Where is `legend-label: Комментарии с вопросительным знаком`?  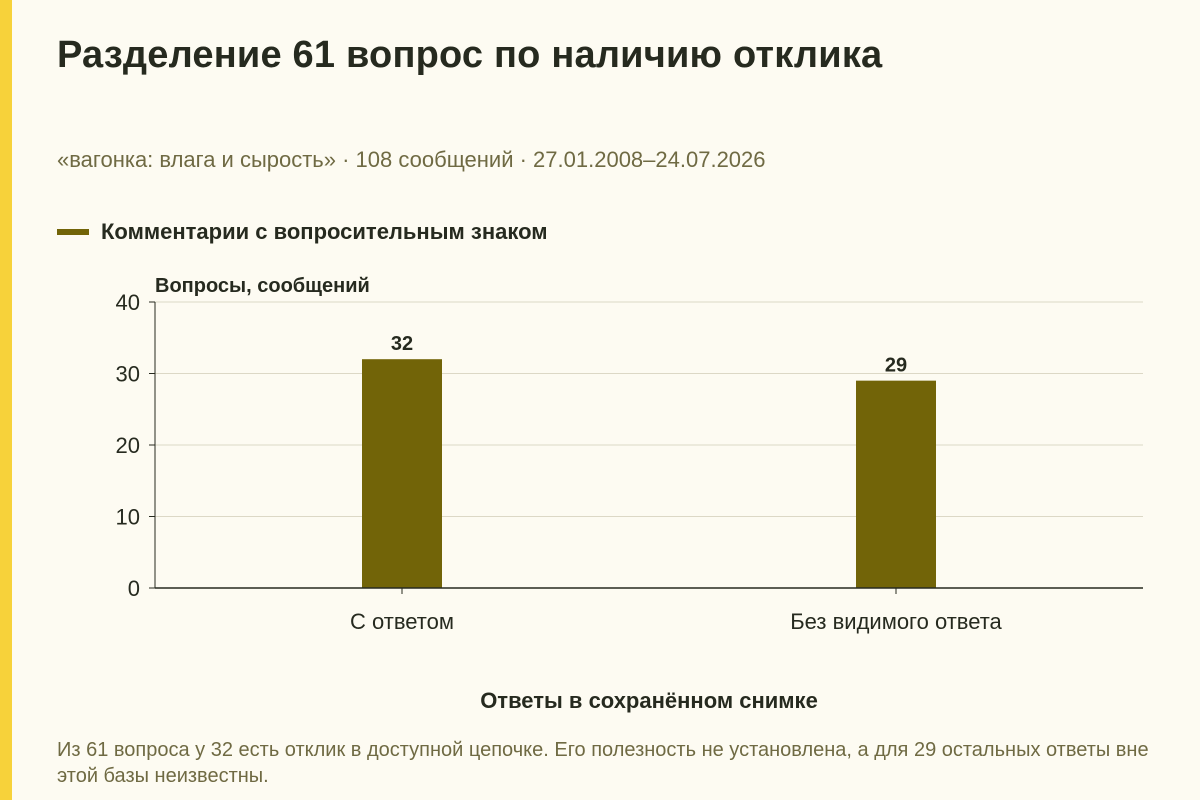
legend-label: Комментарии с вопросительным знаком is located at coordinates (324, 231).